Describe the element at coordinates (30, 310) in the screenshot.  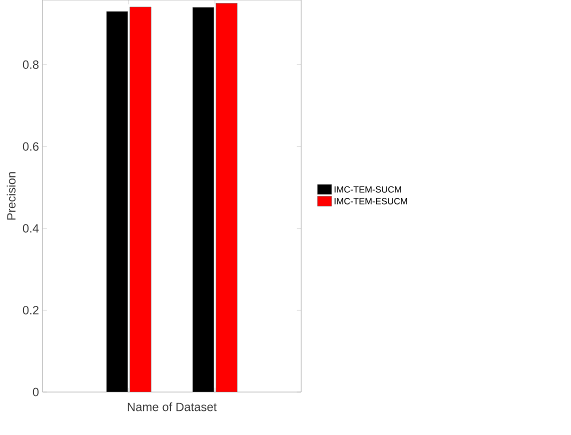
I see `y-tick-label: 0.2` at that location.